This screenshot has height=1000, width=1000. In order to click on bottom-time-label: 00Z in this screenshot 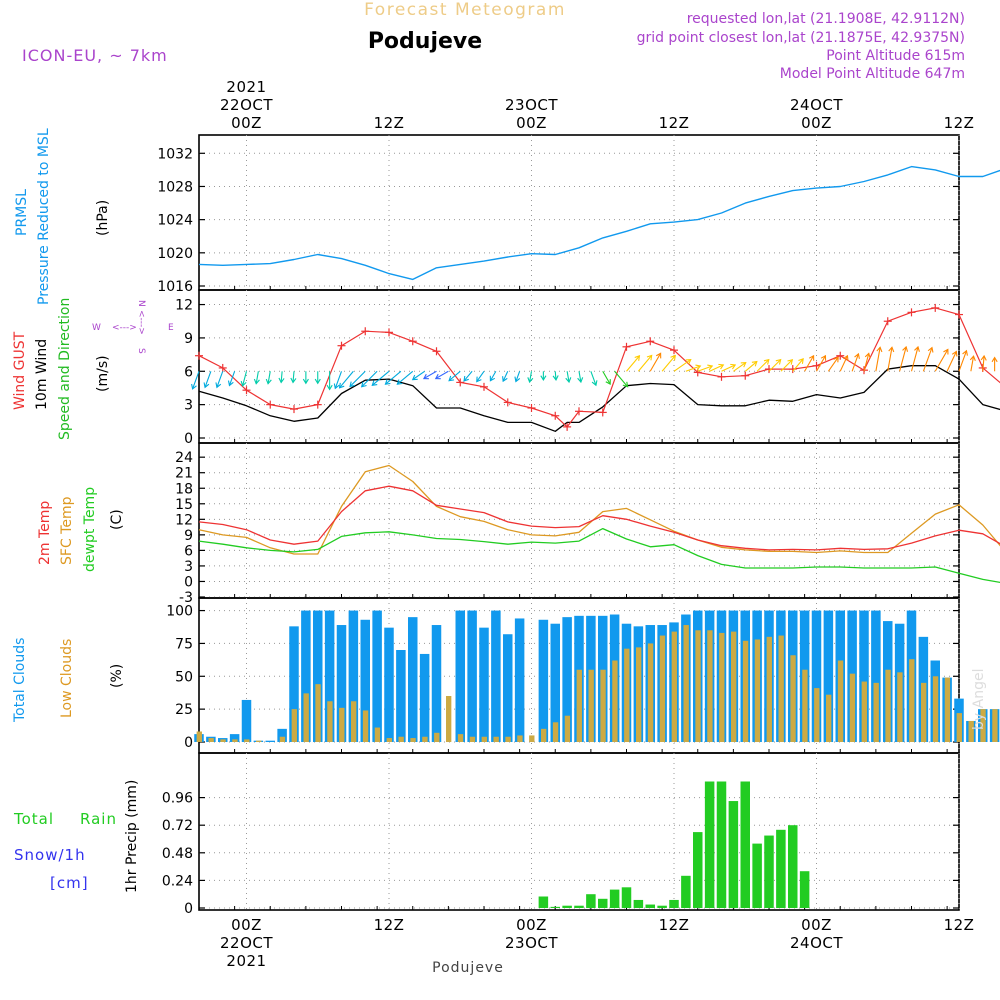, I will do `click(246, 925)`.